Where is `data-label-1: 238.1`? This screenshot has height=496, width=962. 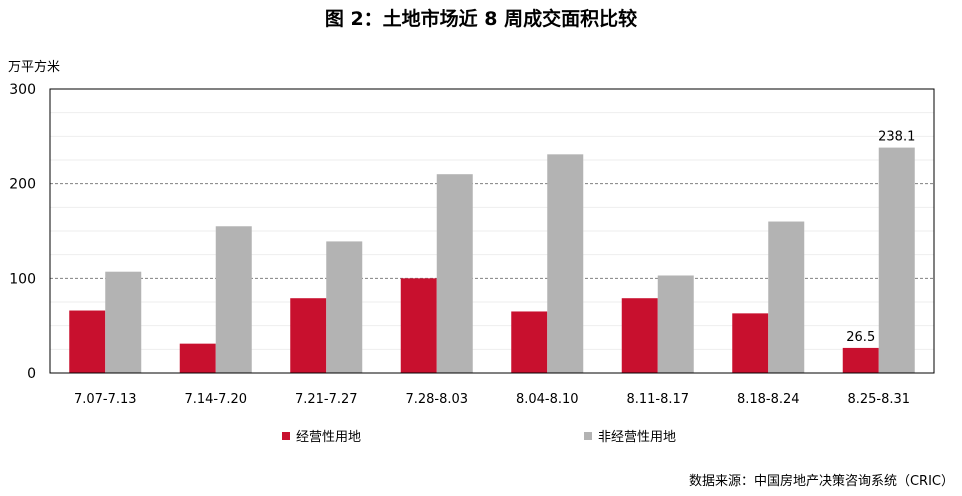
data-label-1: 238.1 is located at coordinates (896, 137).